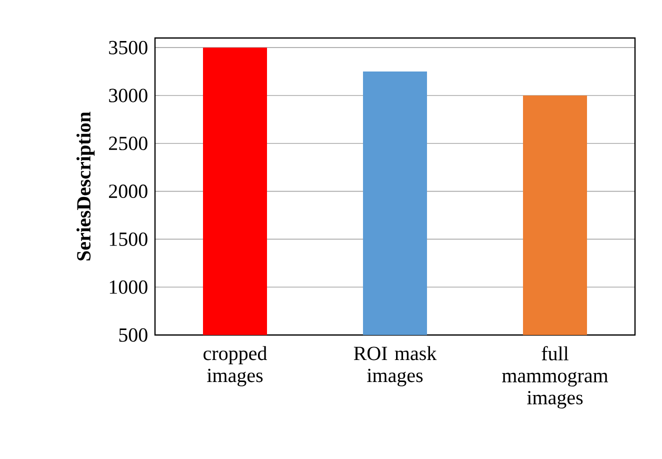 This screenshot has width=662, height=459. What do you see at coordinates (555, 377) in the screenshot?
I see `x-tick-label: full mammogram images` at bounding box center [555, 377].